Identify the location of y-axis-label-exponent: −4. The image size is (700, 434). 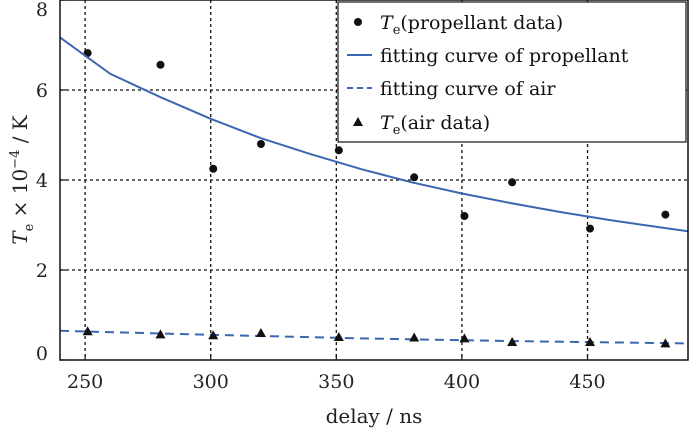
(15, 159).